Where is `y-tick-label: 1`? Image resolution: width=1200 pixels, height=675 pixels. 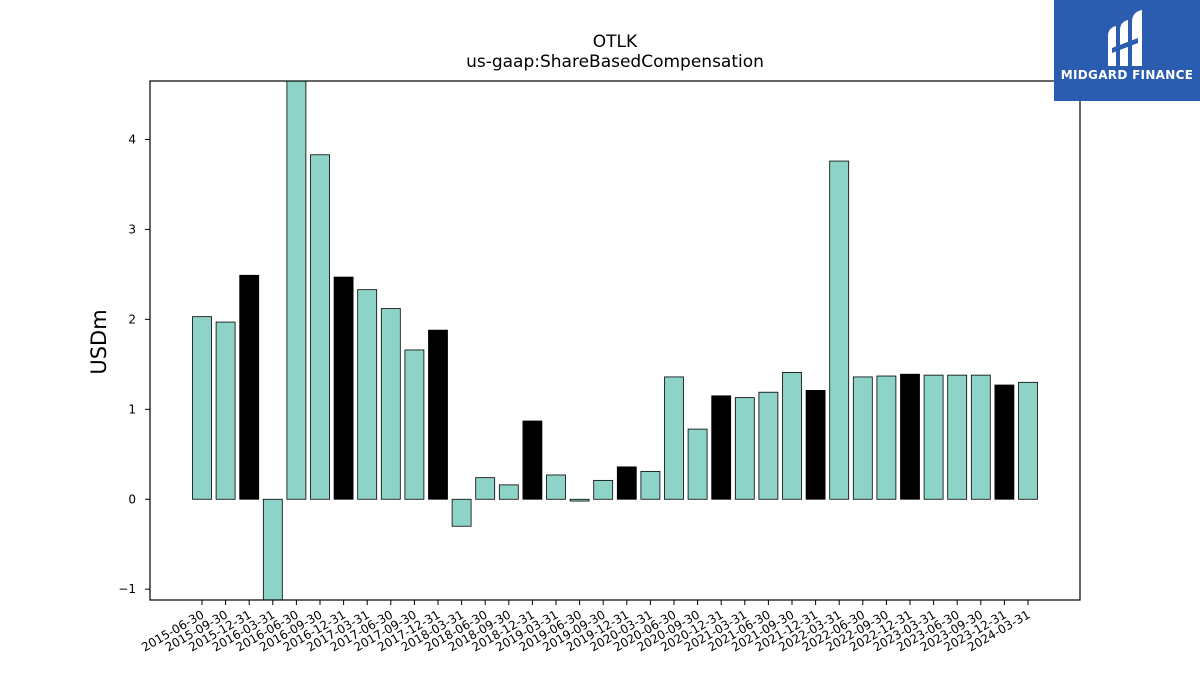
y-tick-label: 1 is located at coordinates (132, 409).